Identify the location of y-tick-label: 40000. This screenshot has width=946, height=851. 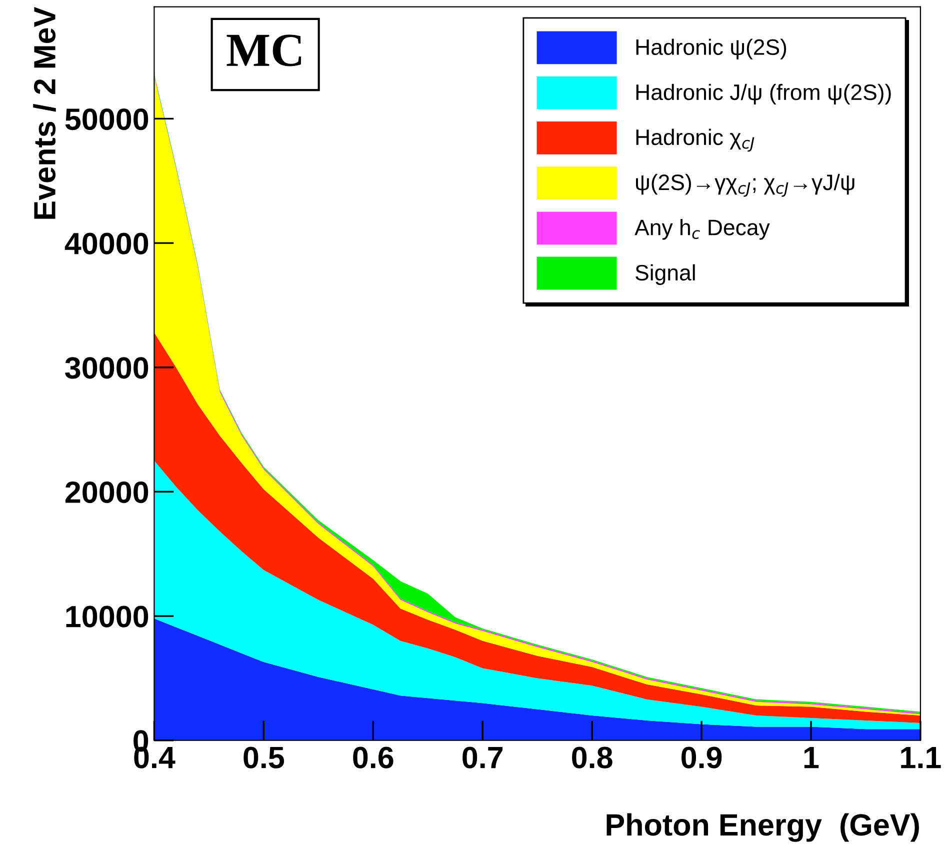
(106, 243).